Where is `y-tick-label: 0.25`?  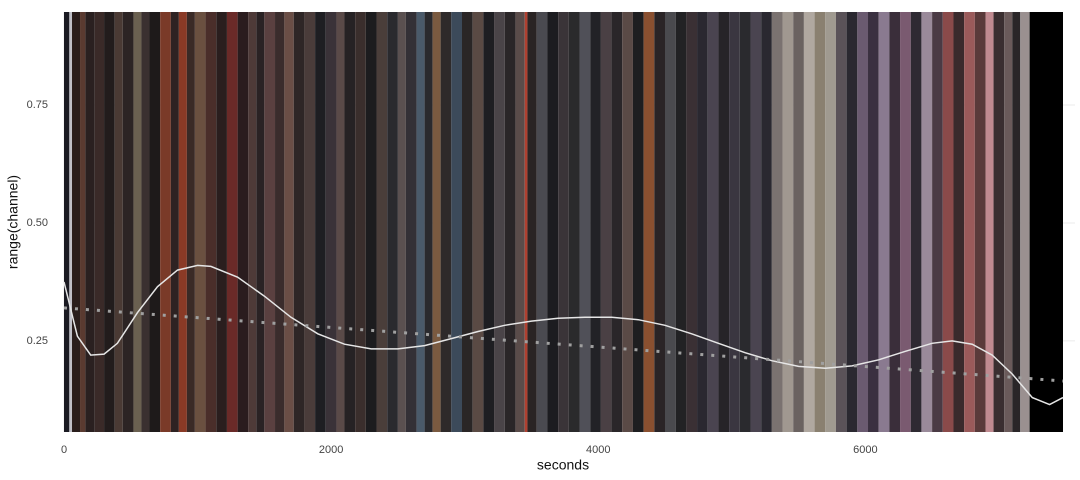
y-tick-label: 0.25 is located at coordinates (37, 341).